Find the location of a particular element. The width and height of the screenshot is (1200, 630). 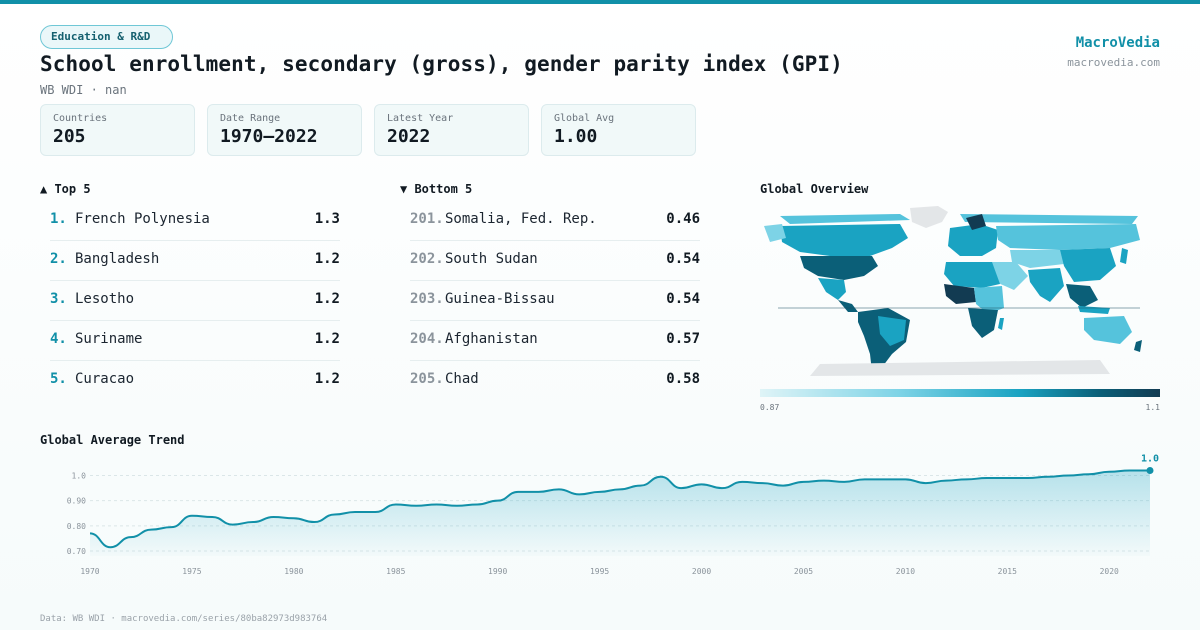

rank-number: 5. is located at coordinates (58, 379).